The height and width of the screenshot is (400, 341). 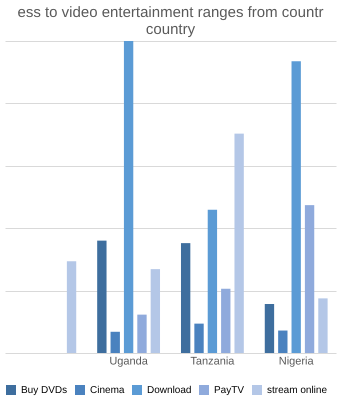 What do you see at coordinates (169, 390) in the screenshot?
I see `legend-label: Download` at bounding box center [169, 390].